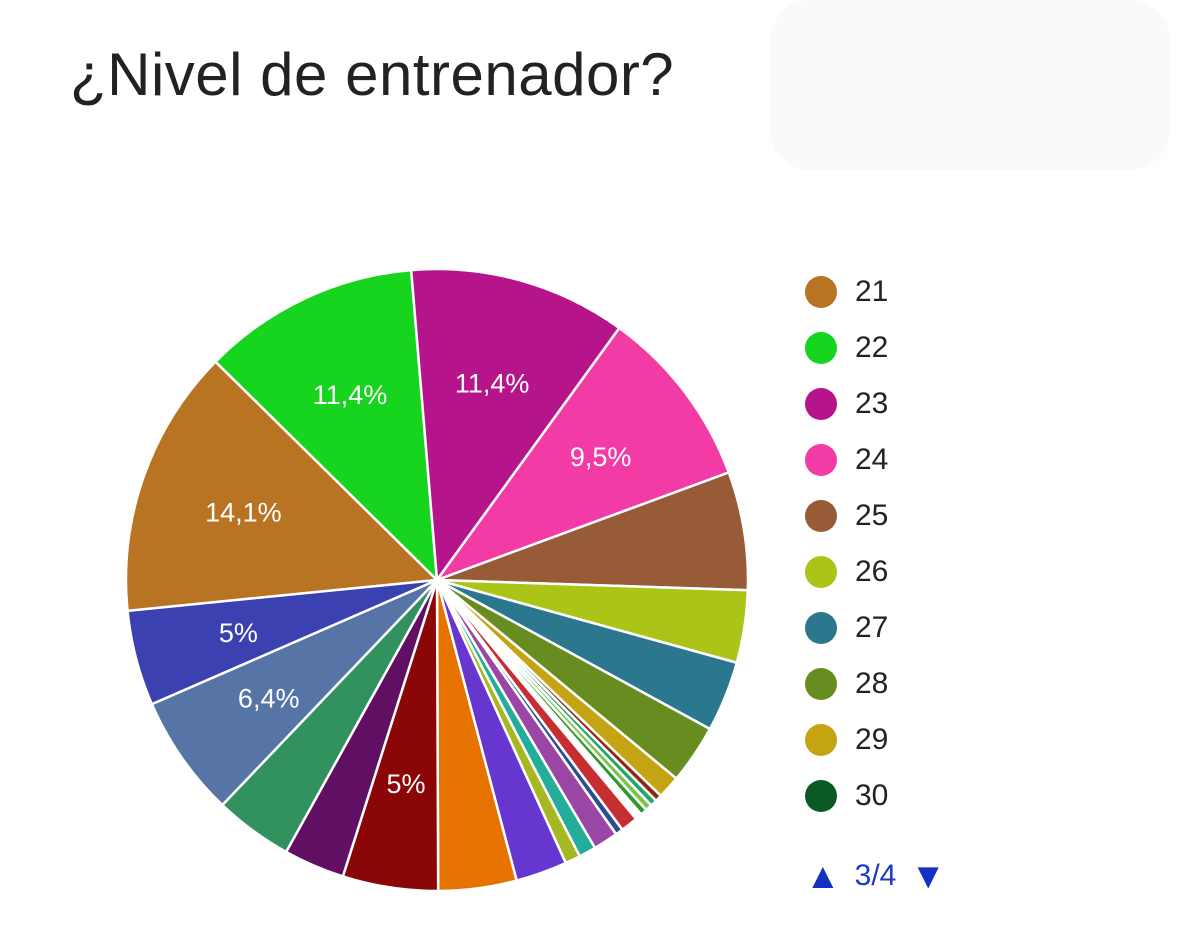 This screenshot has height=935, width=1200. I want to click on legend: 21 22 23 24 25 26 27 28 29 30, so click(846, 544).